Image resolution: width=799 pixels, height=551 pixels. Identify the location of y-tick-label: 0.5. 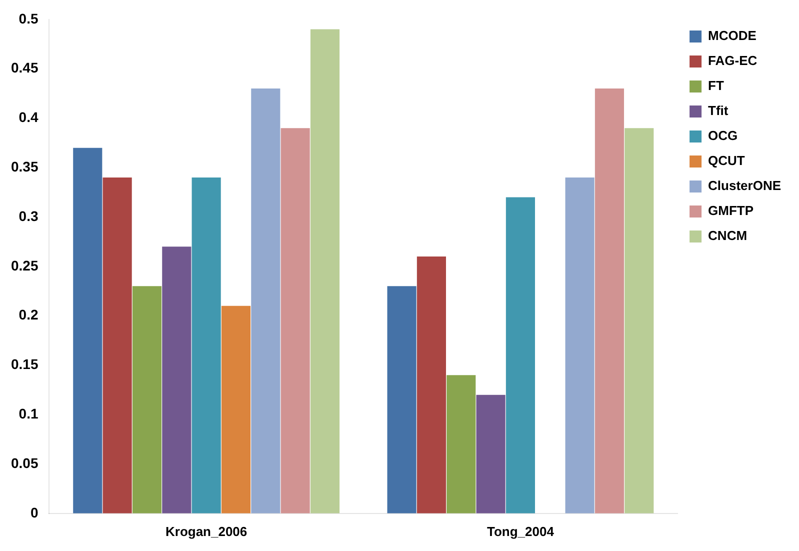
(28, 18).